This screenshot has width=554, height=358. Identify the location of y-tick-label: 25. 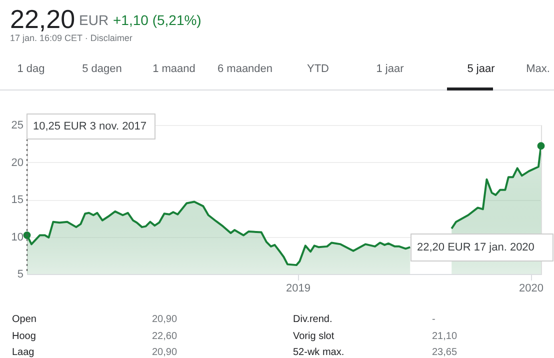
(17, 126).